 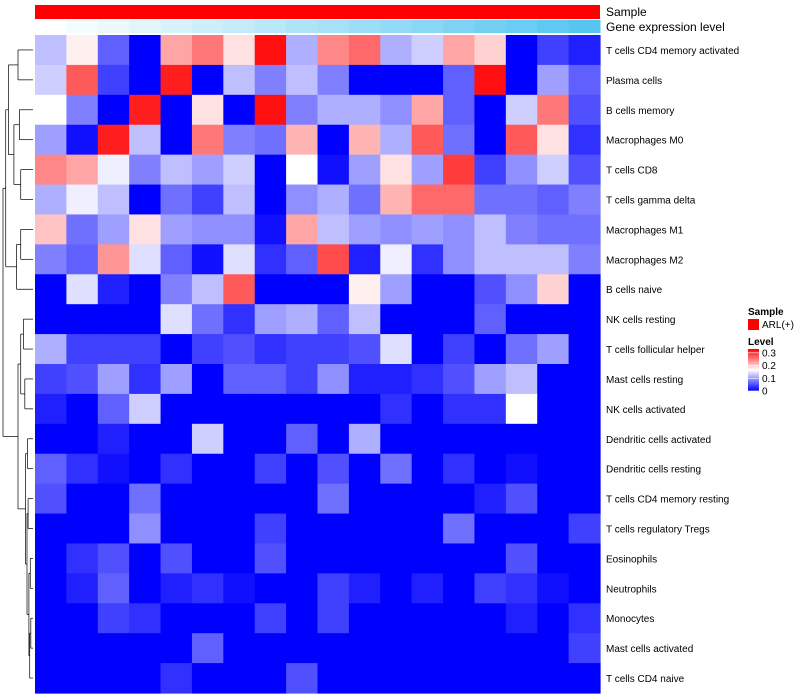 I want to click on legend-tick-label: 0.3, so click(x=769, y=353).